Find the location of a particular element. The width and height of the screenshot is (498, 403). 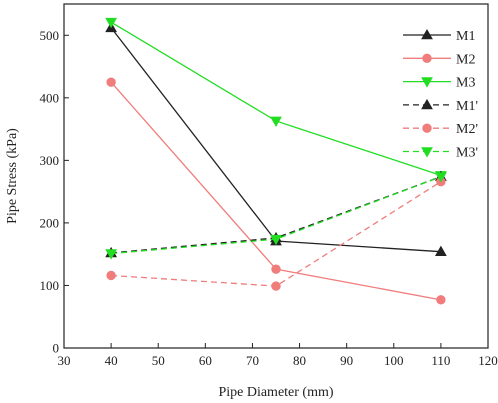

legend-item-m1-prime: M1' is located at coordinates (440, 106).